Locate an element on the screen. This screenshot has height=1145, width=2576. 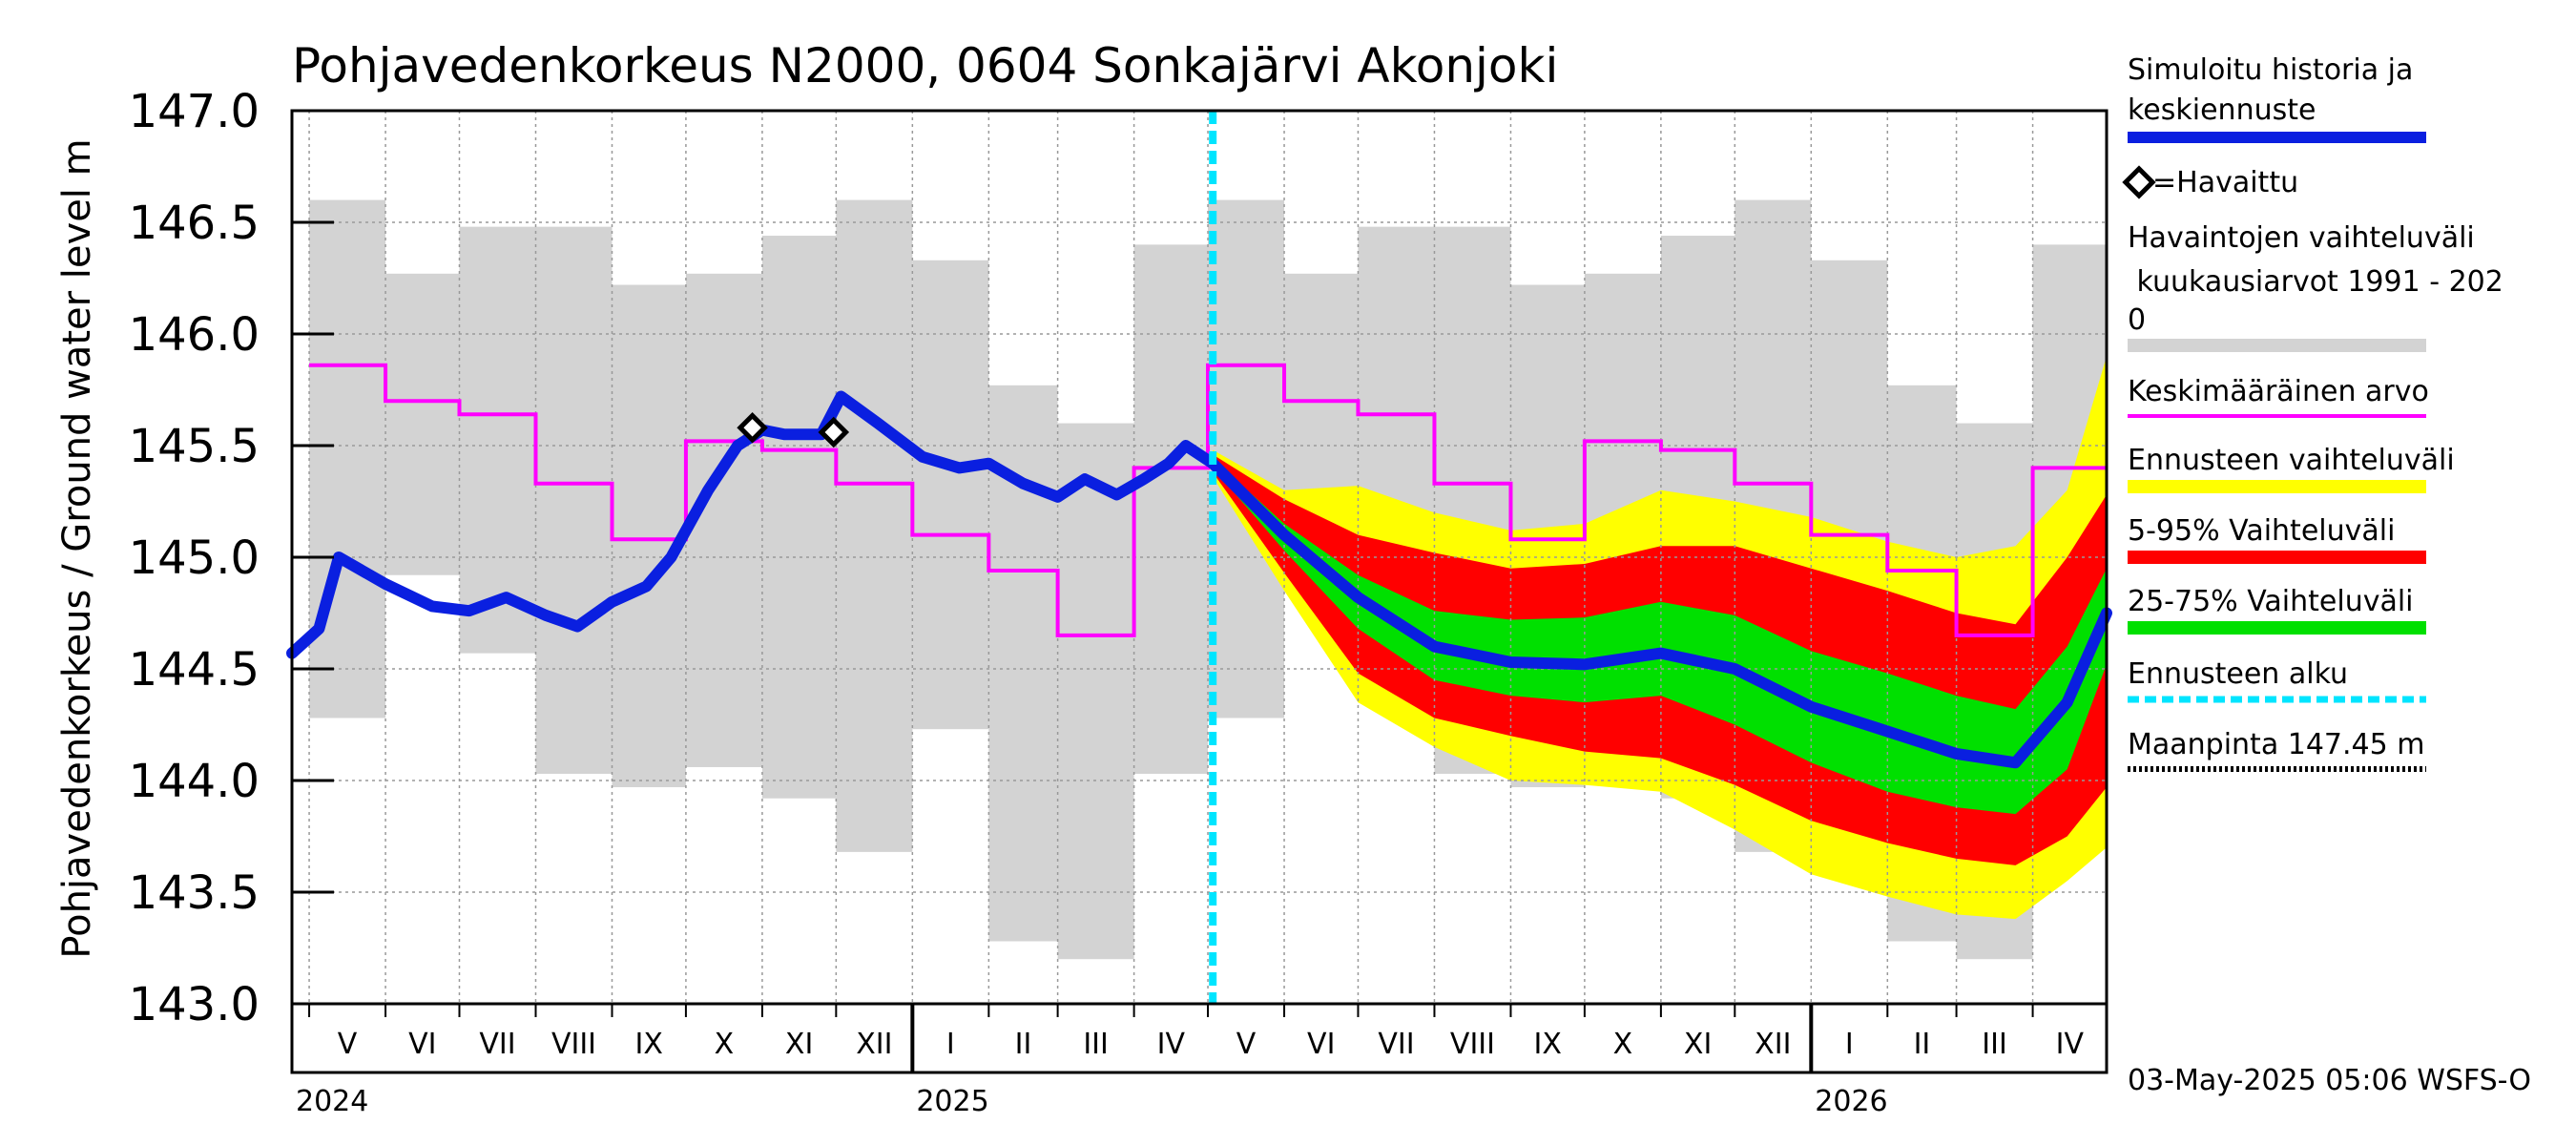
month-strip is located at coordinates (1199, 1038).